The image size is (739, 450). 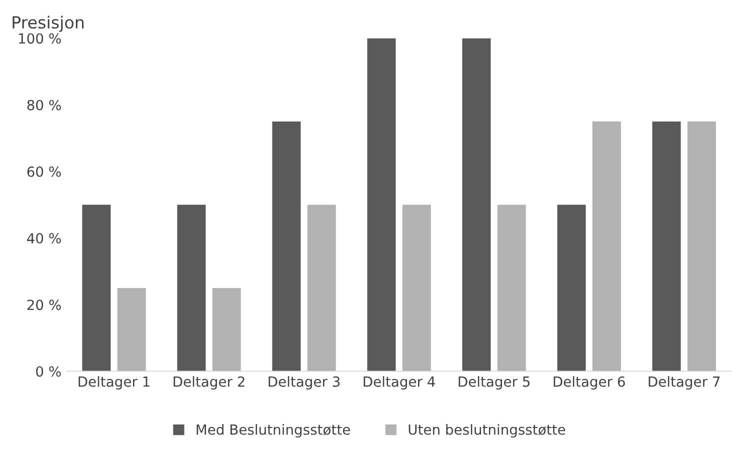 What do you see at coordinates (304, 383) in the screenshot?
I see `x-tick-label: Deltager 3` at bounding box center [304, 383].